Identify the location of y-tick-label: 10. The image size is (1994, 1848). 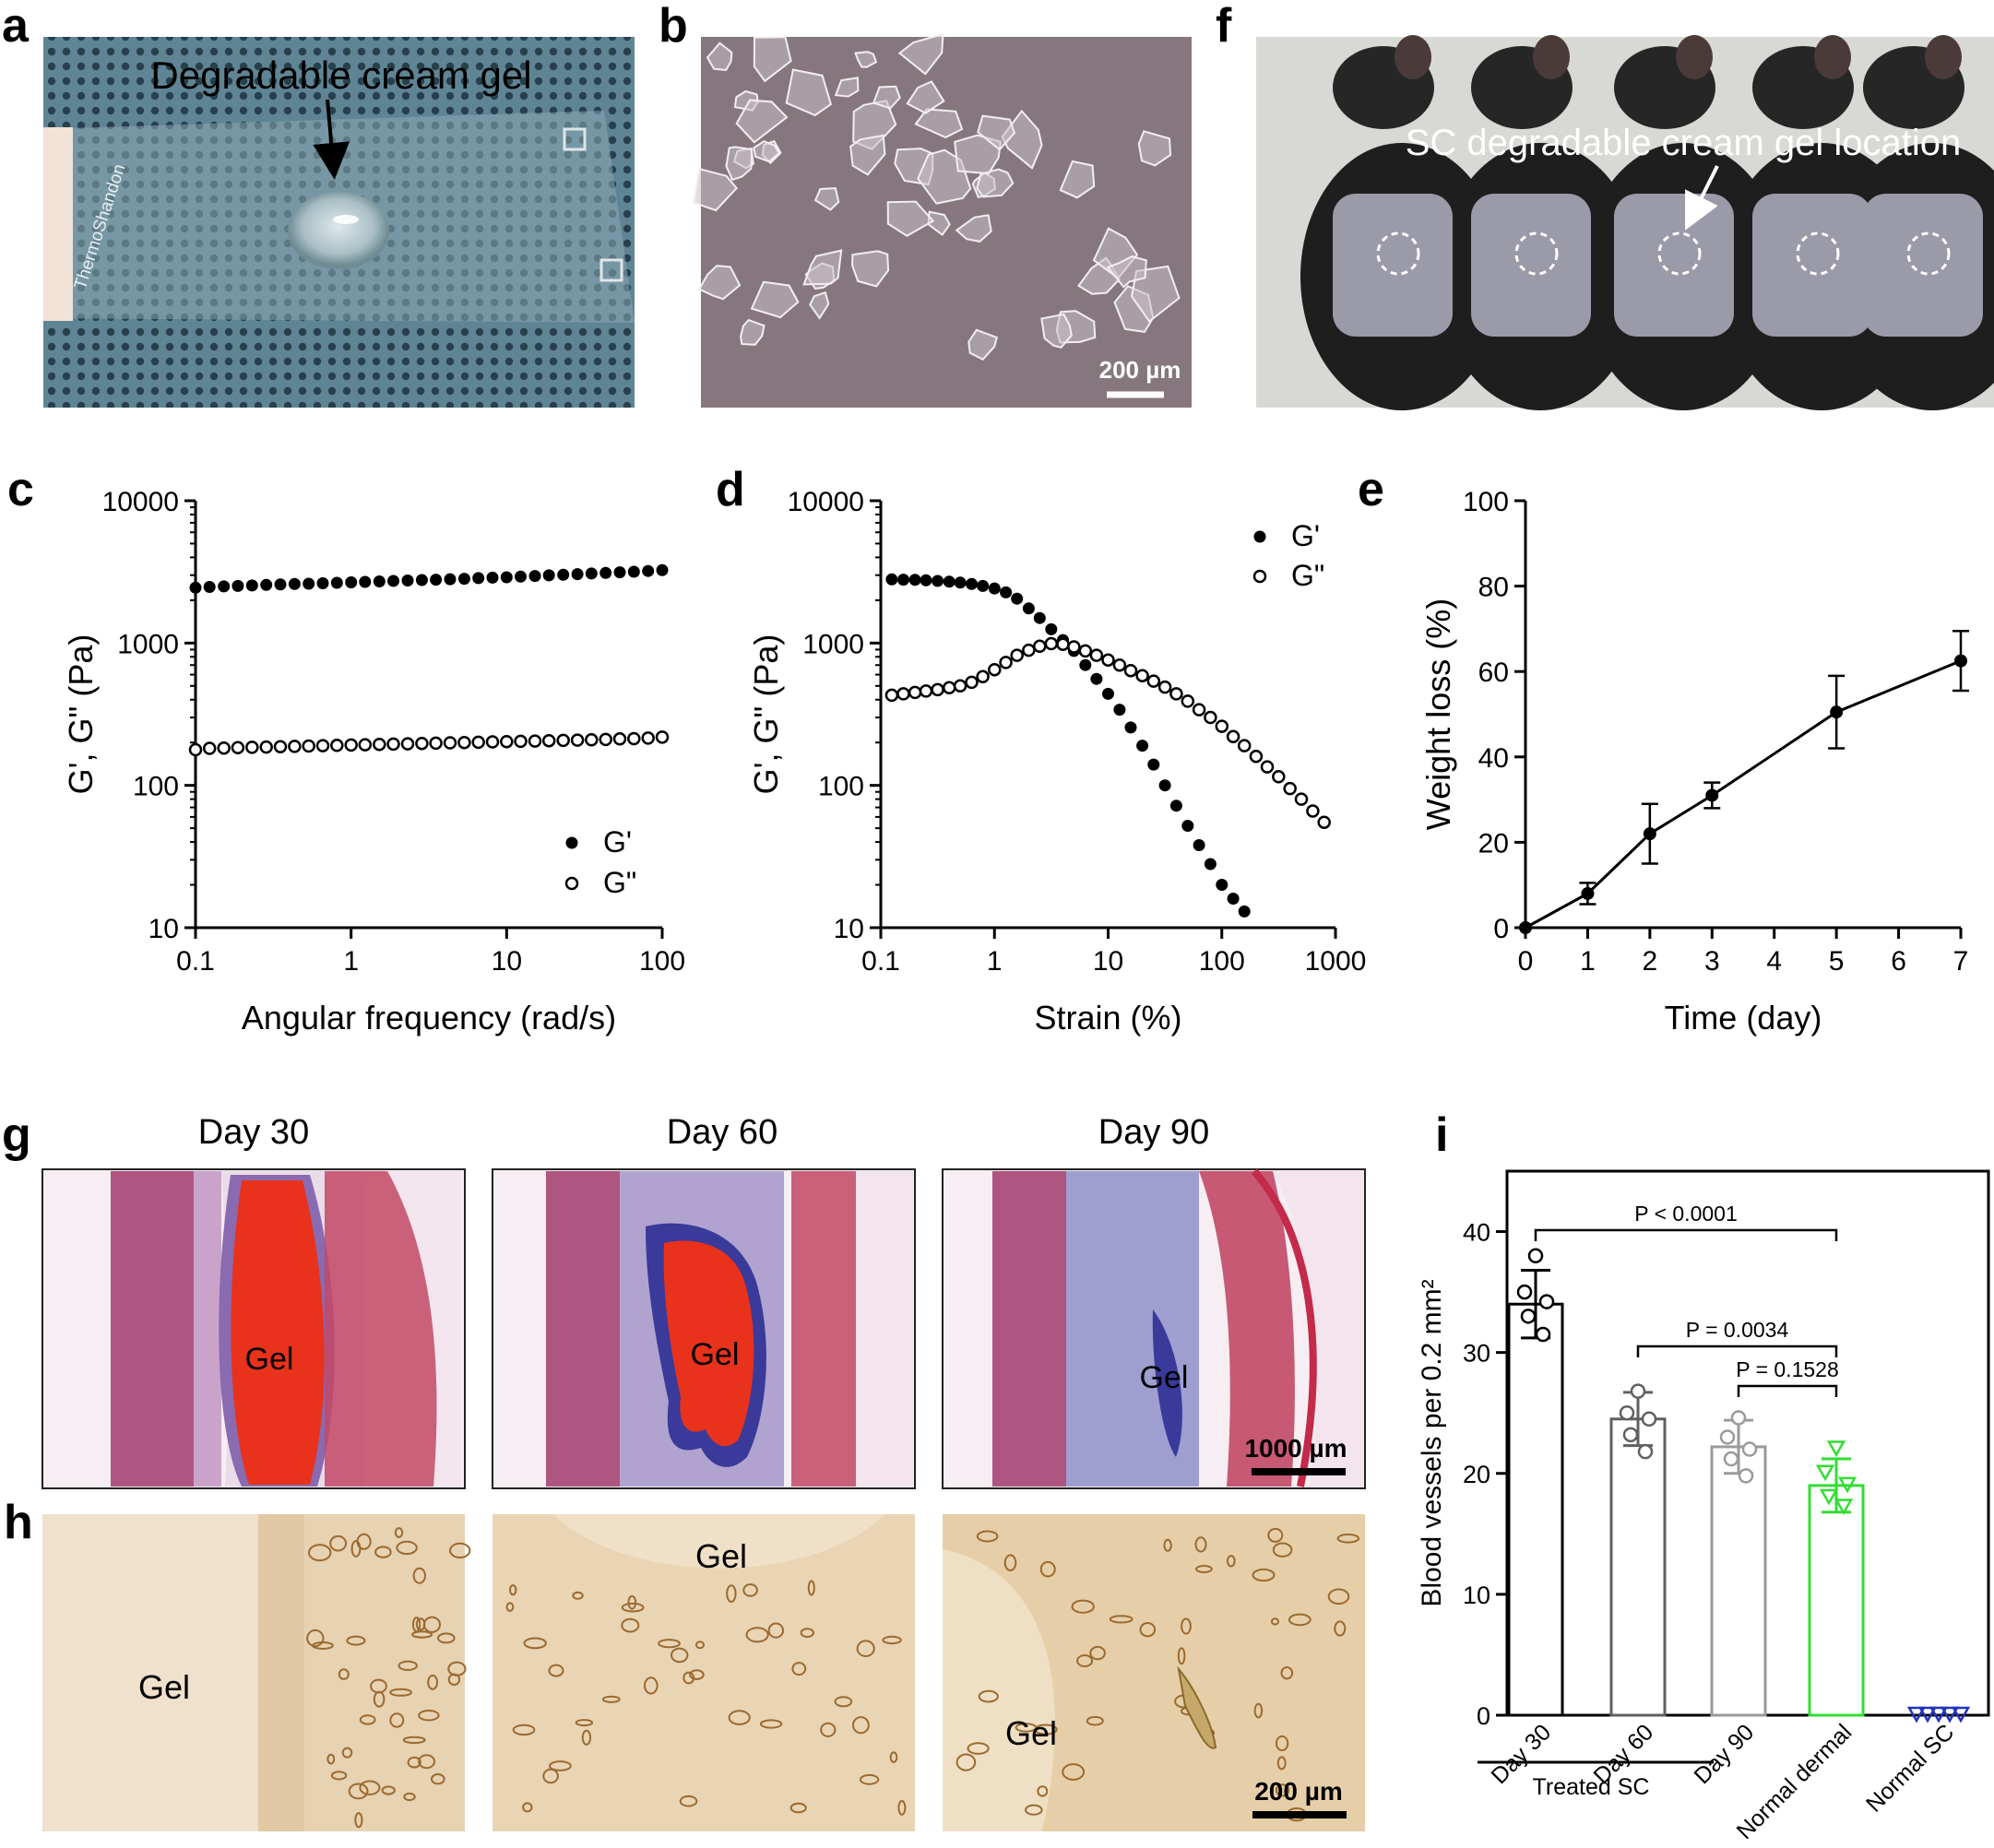
(849, 929).